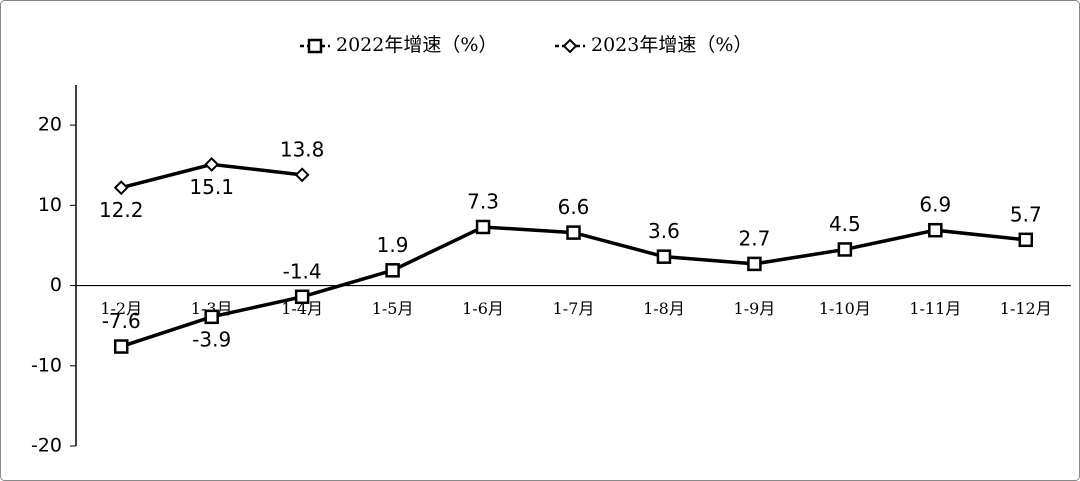 The width and height of the screenshot is (1080, 481). What do you see at coordinates (845, 308) in the screenshot?
I see `x-tick-label: 1-10月` at bounding box center [845, 308].